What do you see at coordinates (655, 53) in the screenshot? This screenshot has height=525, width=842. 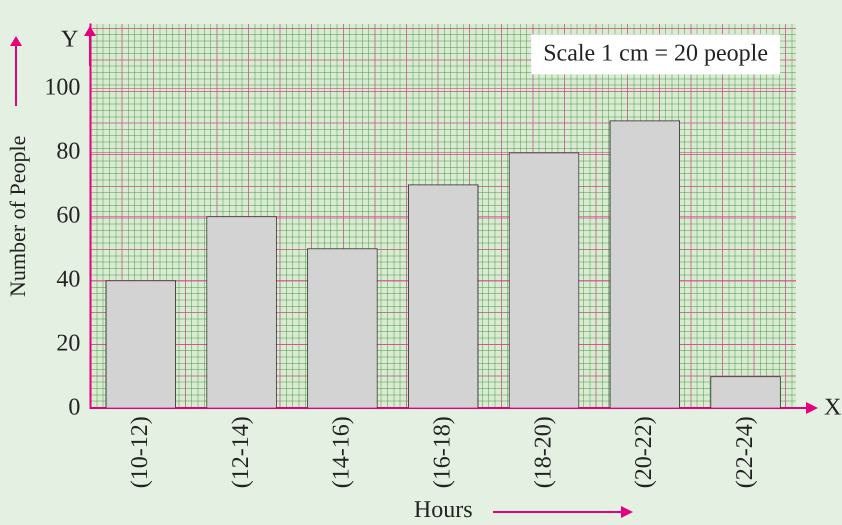 I see `annotation: Scale 1 cm = 20 people` at bounding box center [655, 53].